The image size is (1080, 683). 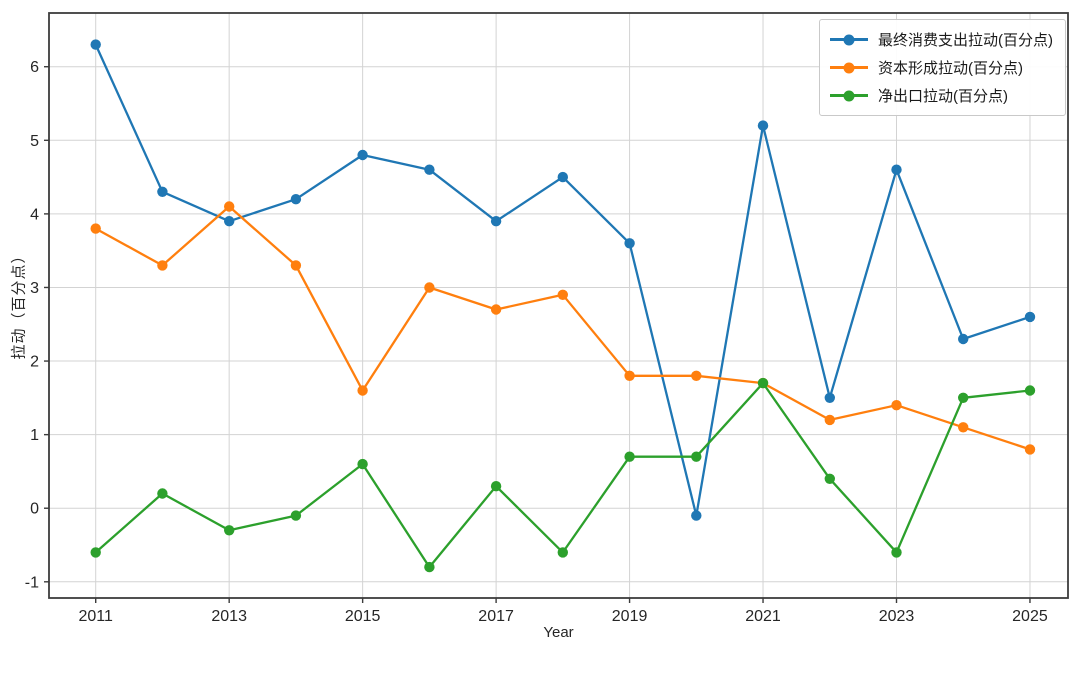 I want to click on legend-item-consumption: 最终消费支出拉动(百分点), so click(x=941, y=39).